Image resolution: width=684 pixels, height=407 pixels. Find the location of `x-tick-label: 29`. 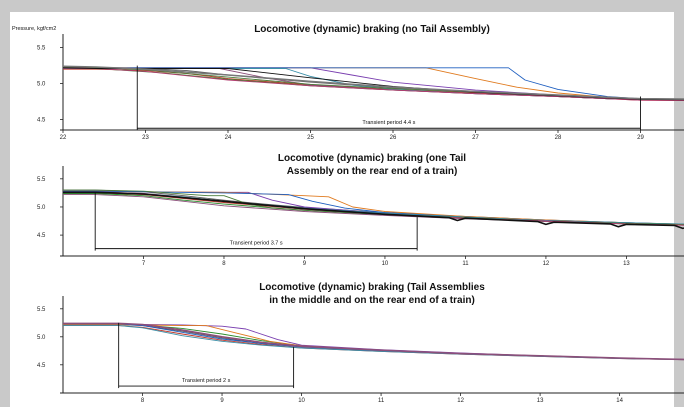

x-tick-label: 29 is located at coordinates (640, 138).